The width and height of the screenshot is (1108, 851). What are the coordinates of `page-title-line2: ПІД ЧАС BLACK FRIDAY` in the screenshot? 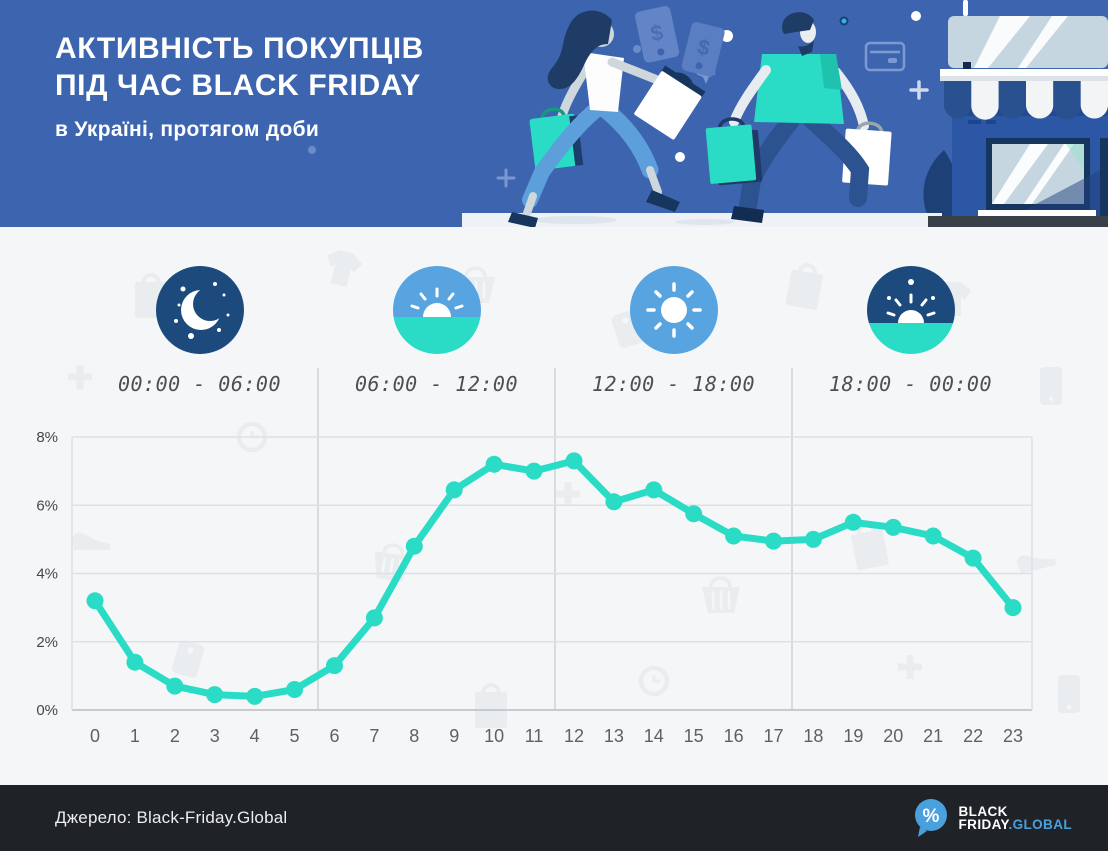 It's located at (238, 85).